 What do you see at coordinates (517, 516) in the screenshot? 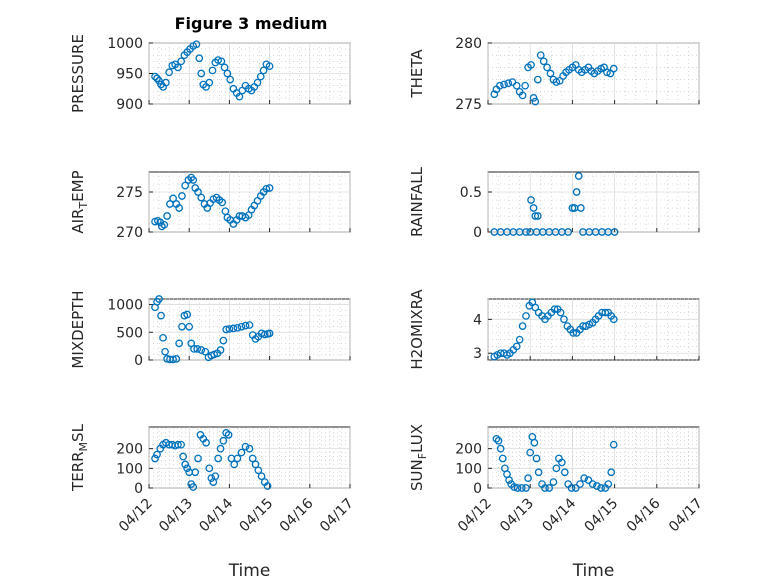
I see `x-tick-label: 04/13` at bounding box center [517, 516].